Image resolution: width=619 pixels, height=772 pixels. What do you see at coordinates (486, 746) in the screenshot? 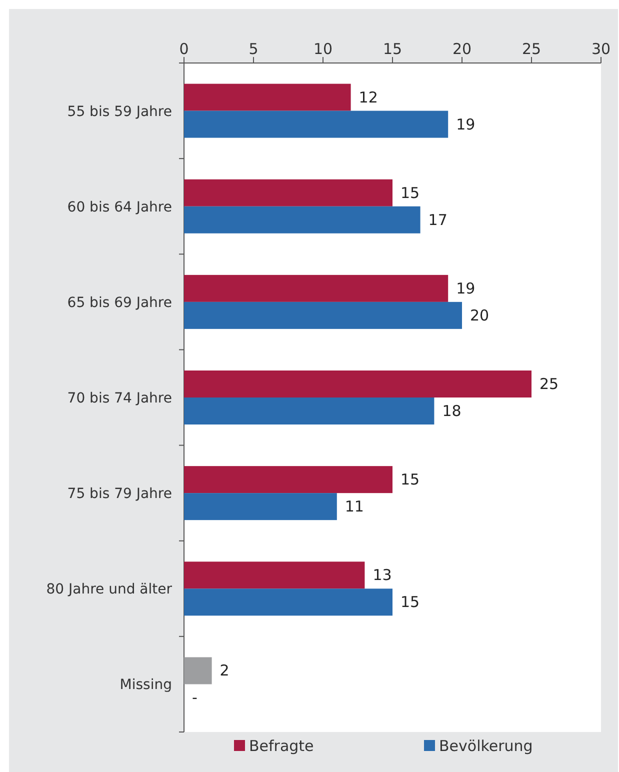
I see `legend-label: Bevölkerung` at bounding box center [486, 746].